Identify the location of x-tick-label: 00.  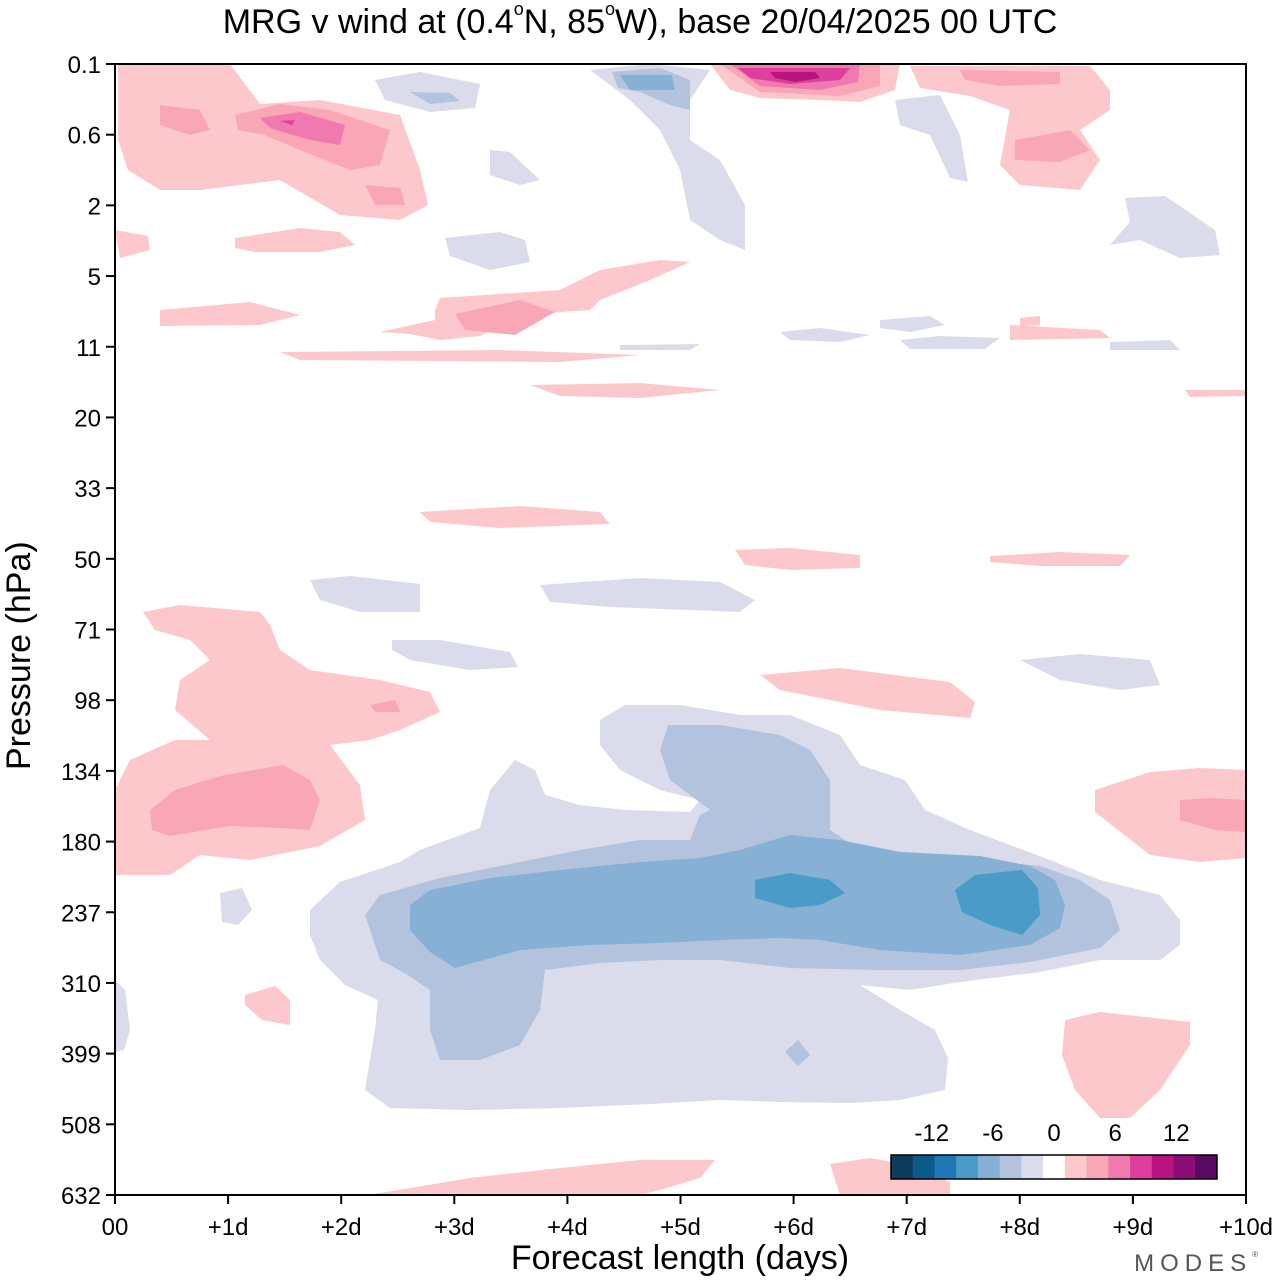
(115, 1227).